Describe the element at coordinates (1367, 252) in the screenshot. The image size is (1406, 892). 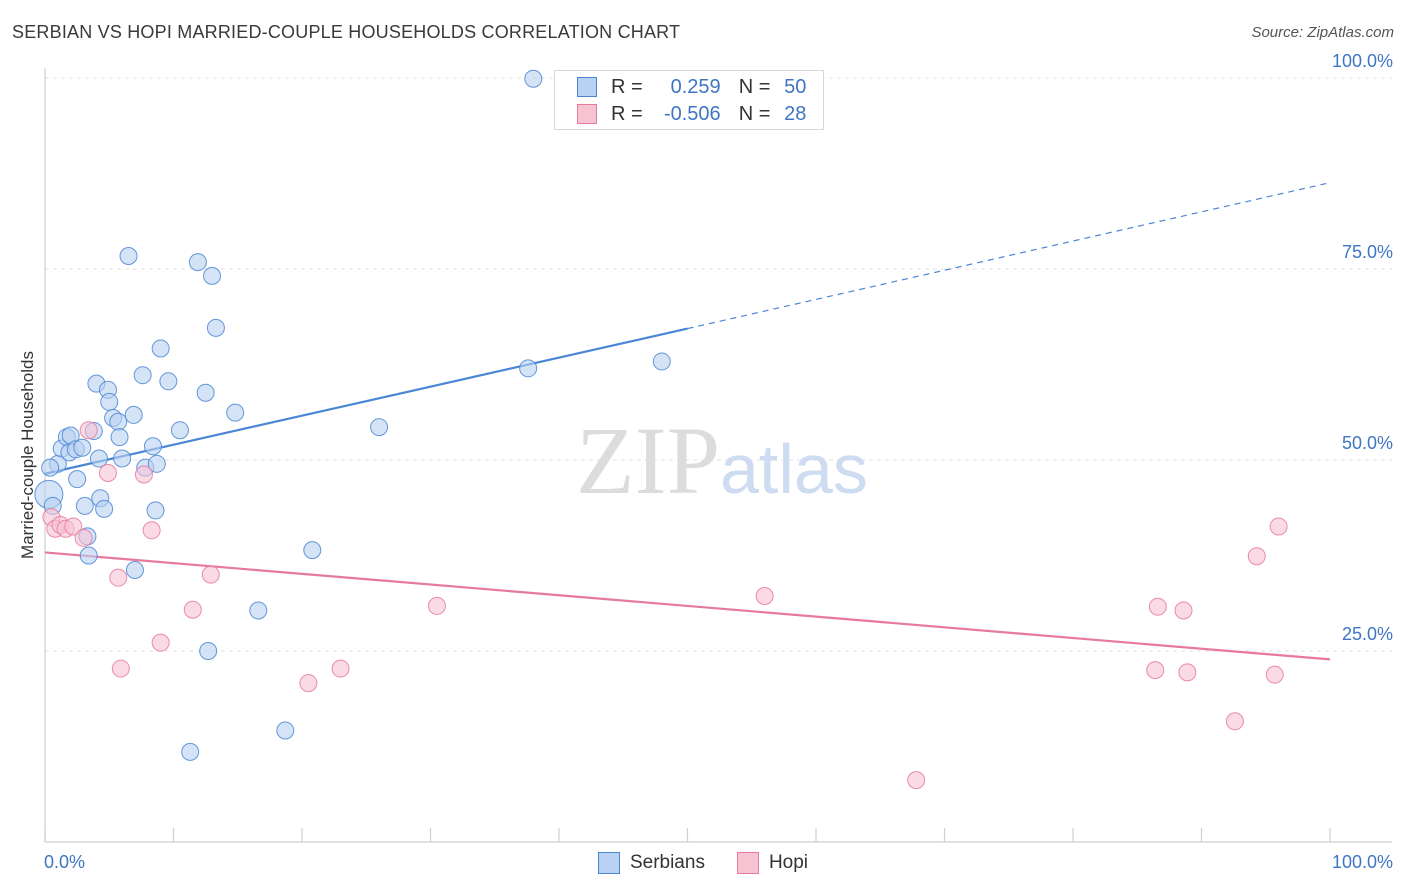
I see `y-tick-label: 75.0%` at that location.